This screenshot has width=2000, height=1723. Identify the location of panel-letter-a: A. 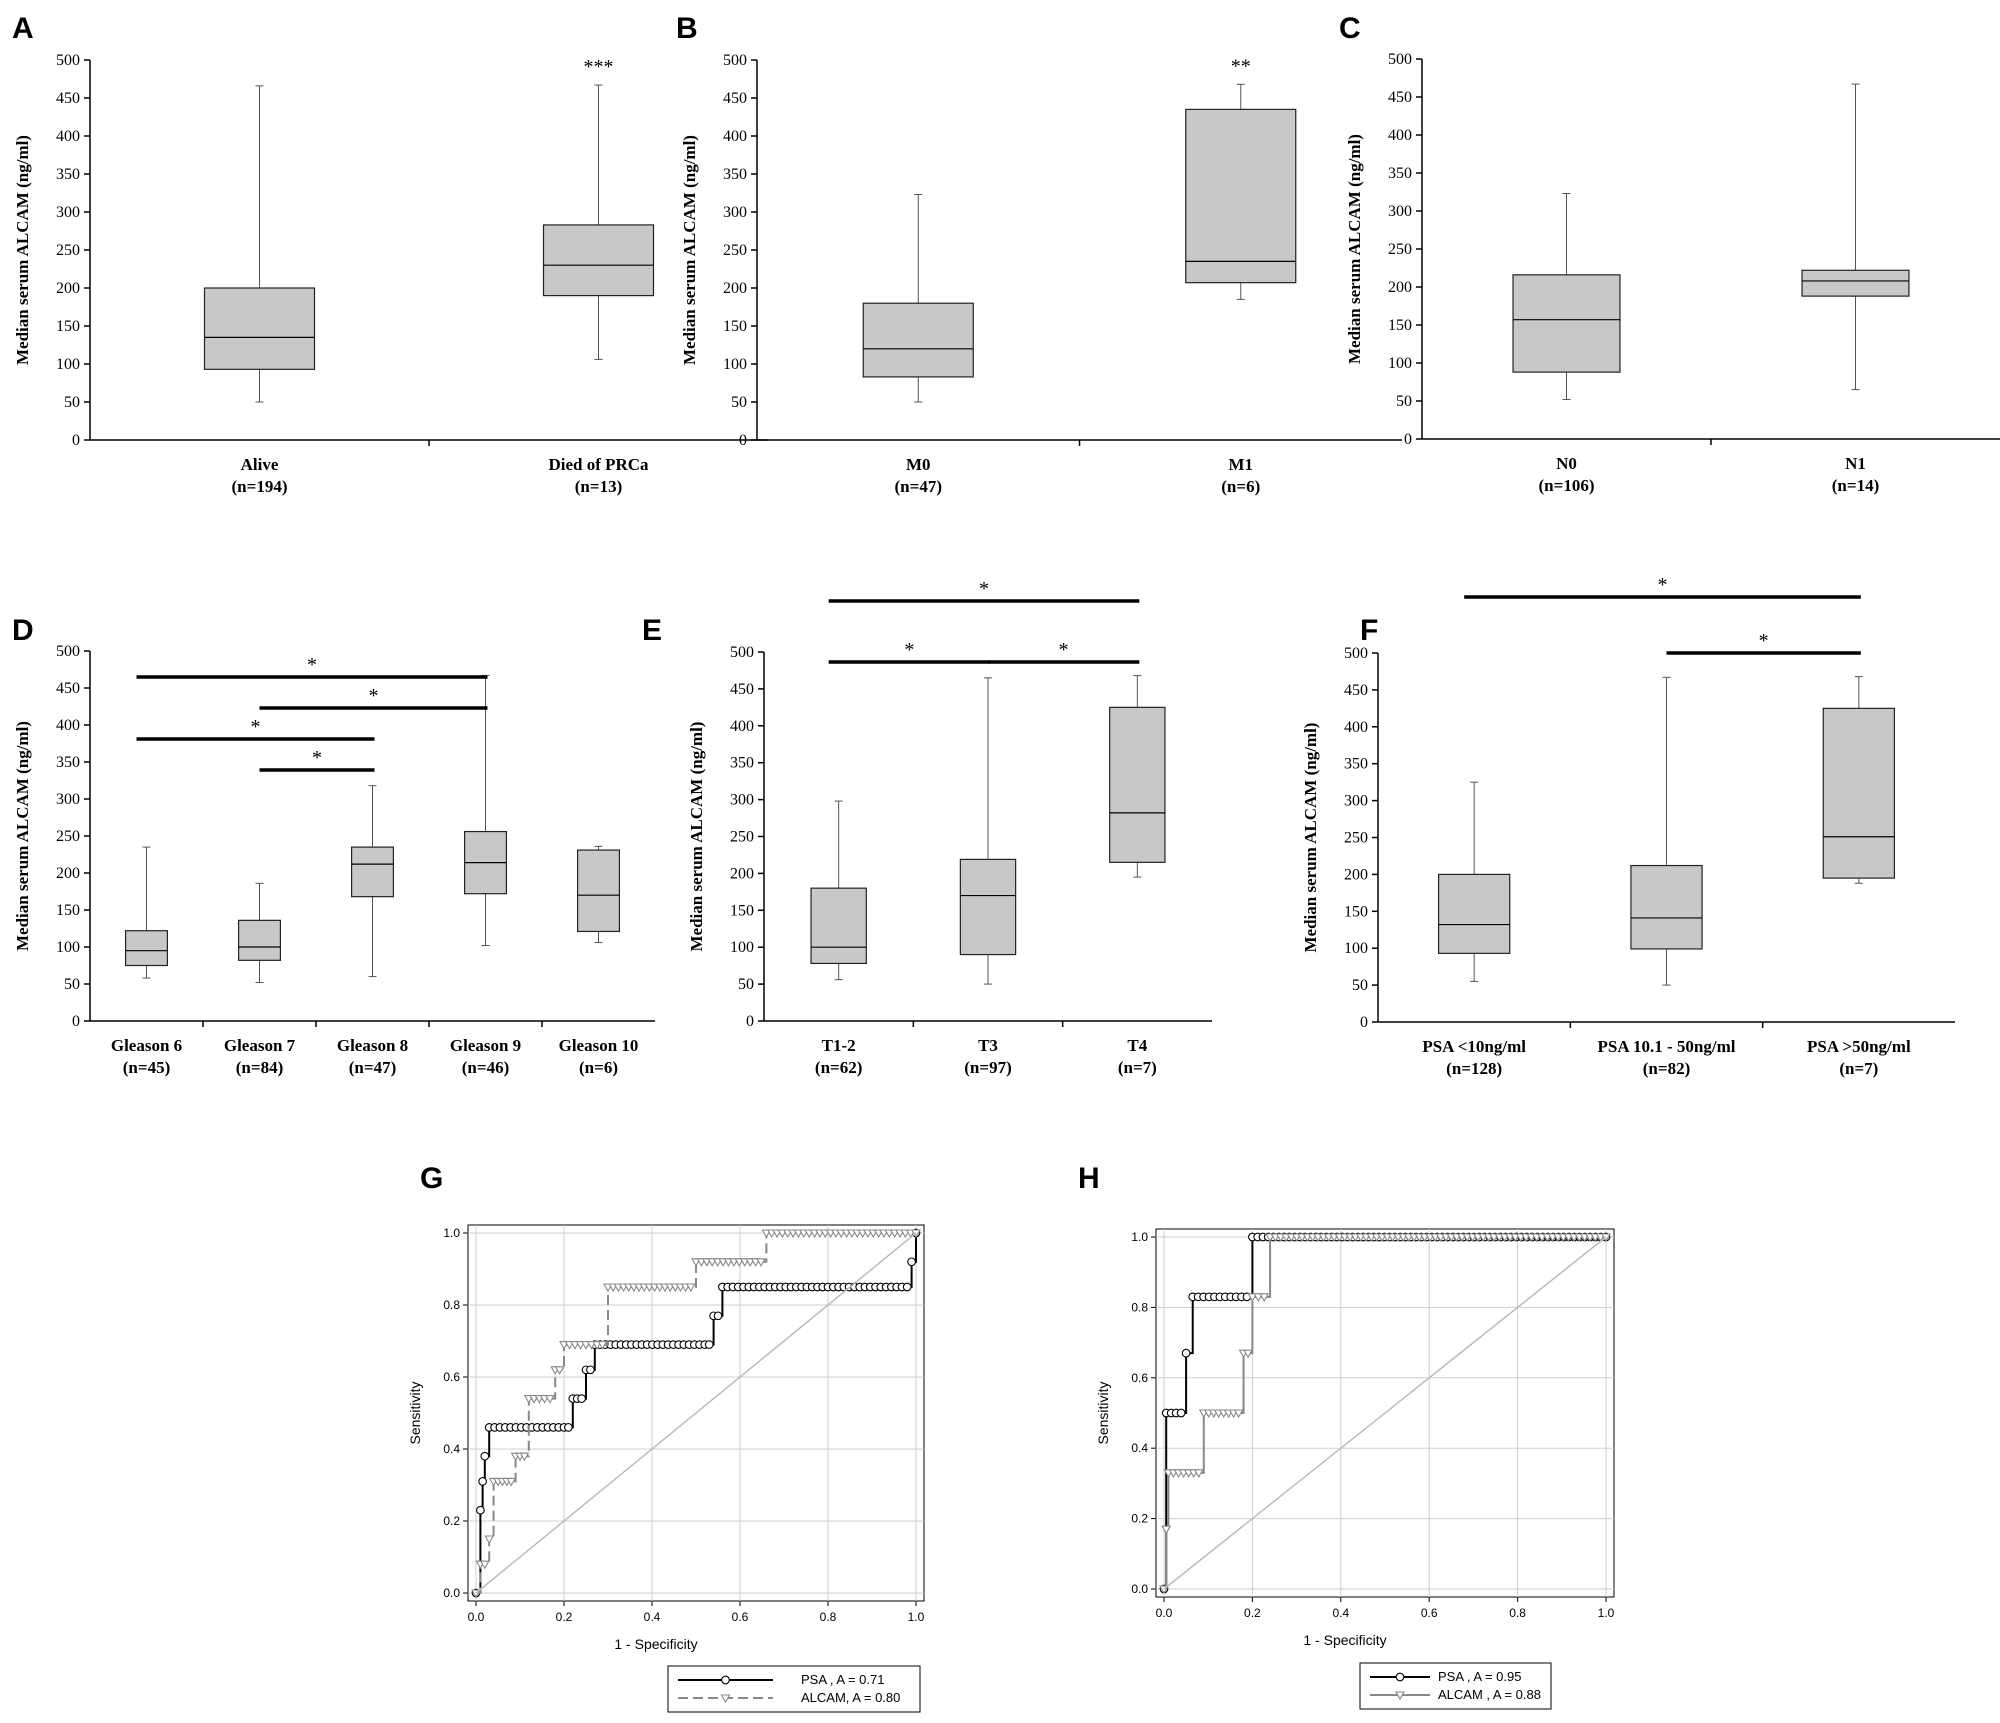
(23, 28).